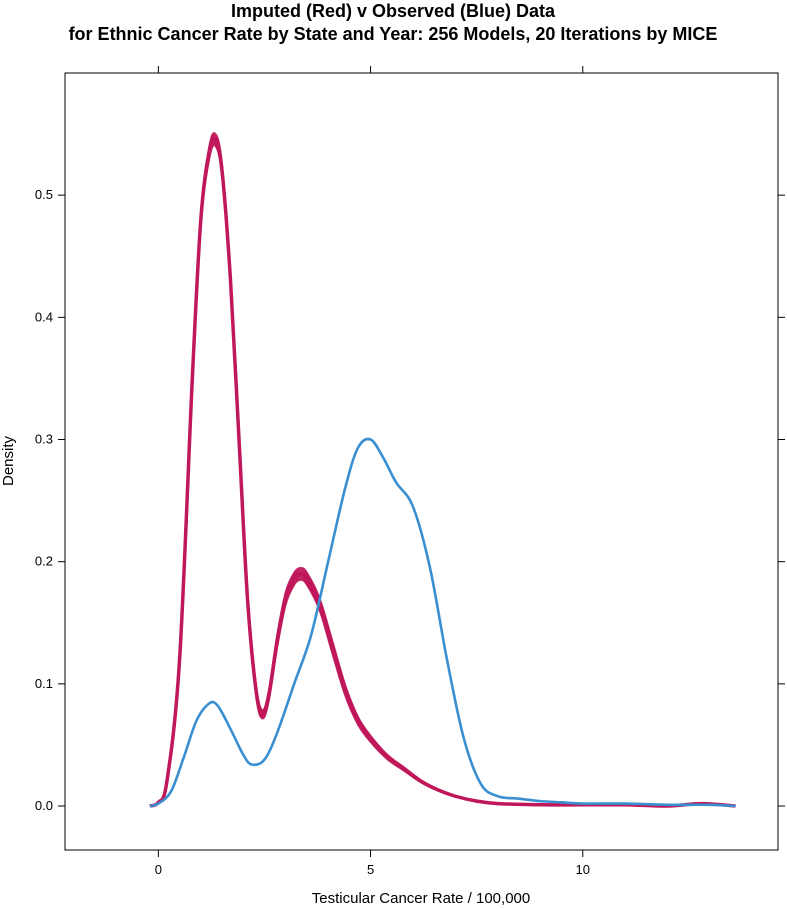  What do you see at coordinates (158, 869) in the screenshot?
I see `x-tick-label: 0` at bounding box center [158, 869].